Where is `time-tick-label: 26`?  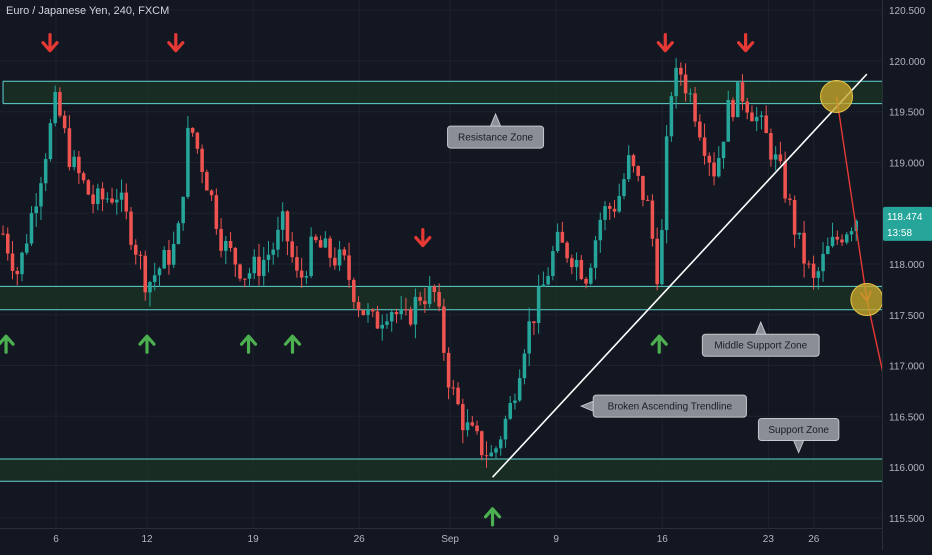
time-tick-label: 26 is located at coordinates (814, 539).